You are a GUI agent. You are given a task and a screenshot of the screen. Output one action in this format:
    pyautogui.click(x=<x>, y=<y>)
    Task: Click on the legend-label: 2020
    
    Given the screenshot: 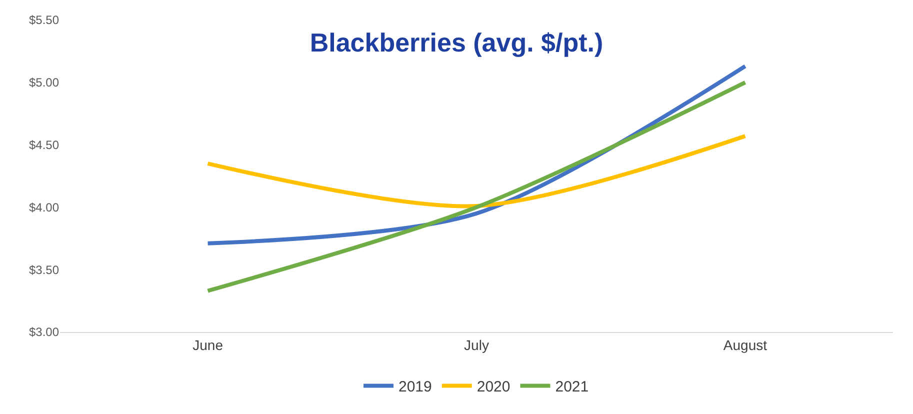 What is the action you would take?
    pyautogui.click(x=493, y=387)
    